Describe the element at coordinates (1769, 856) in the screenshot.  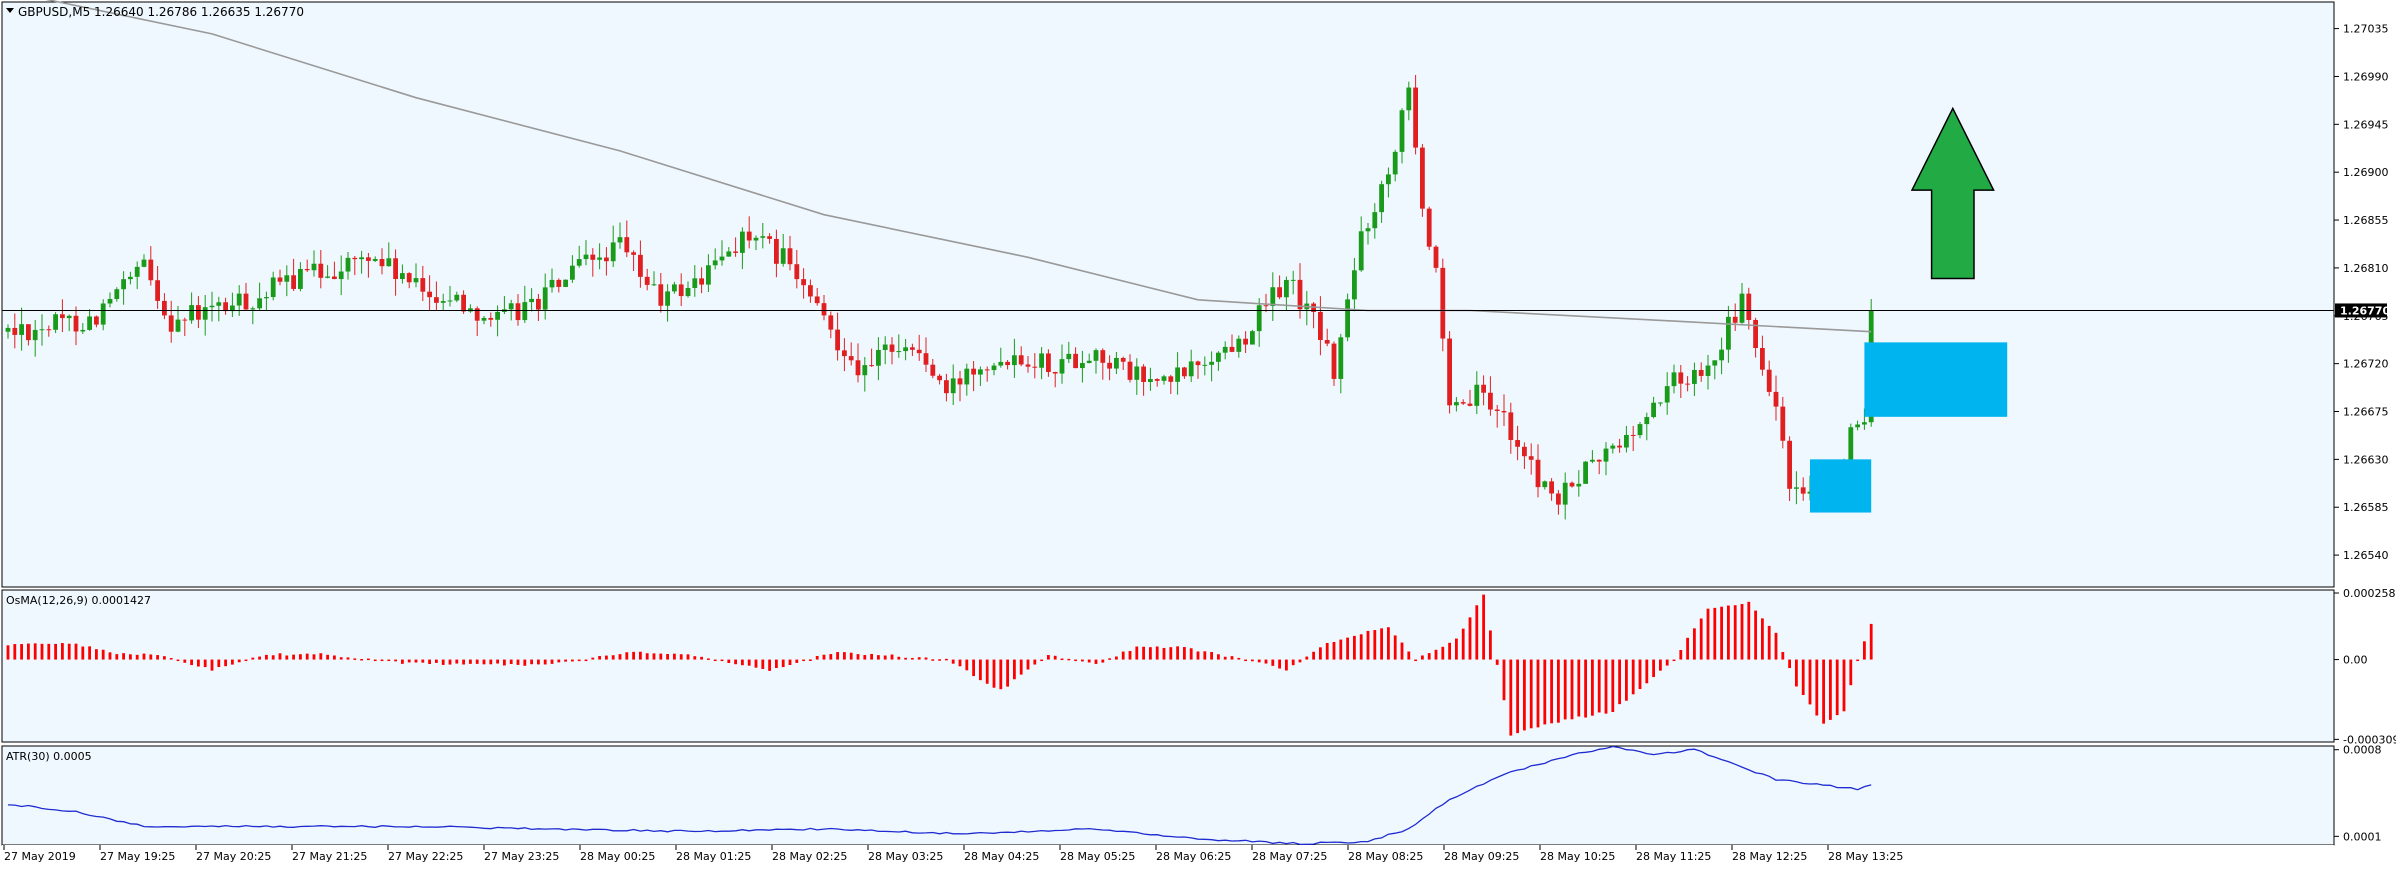
I see `time-tick-label: 28 May 12:25` at that location.